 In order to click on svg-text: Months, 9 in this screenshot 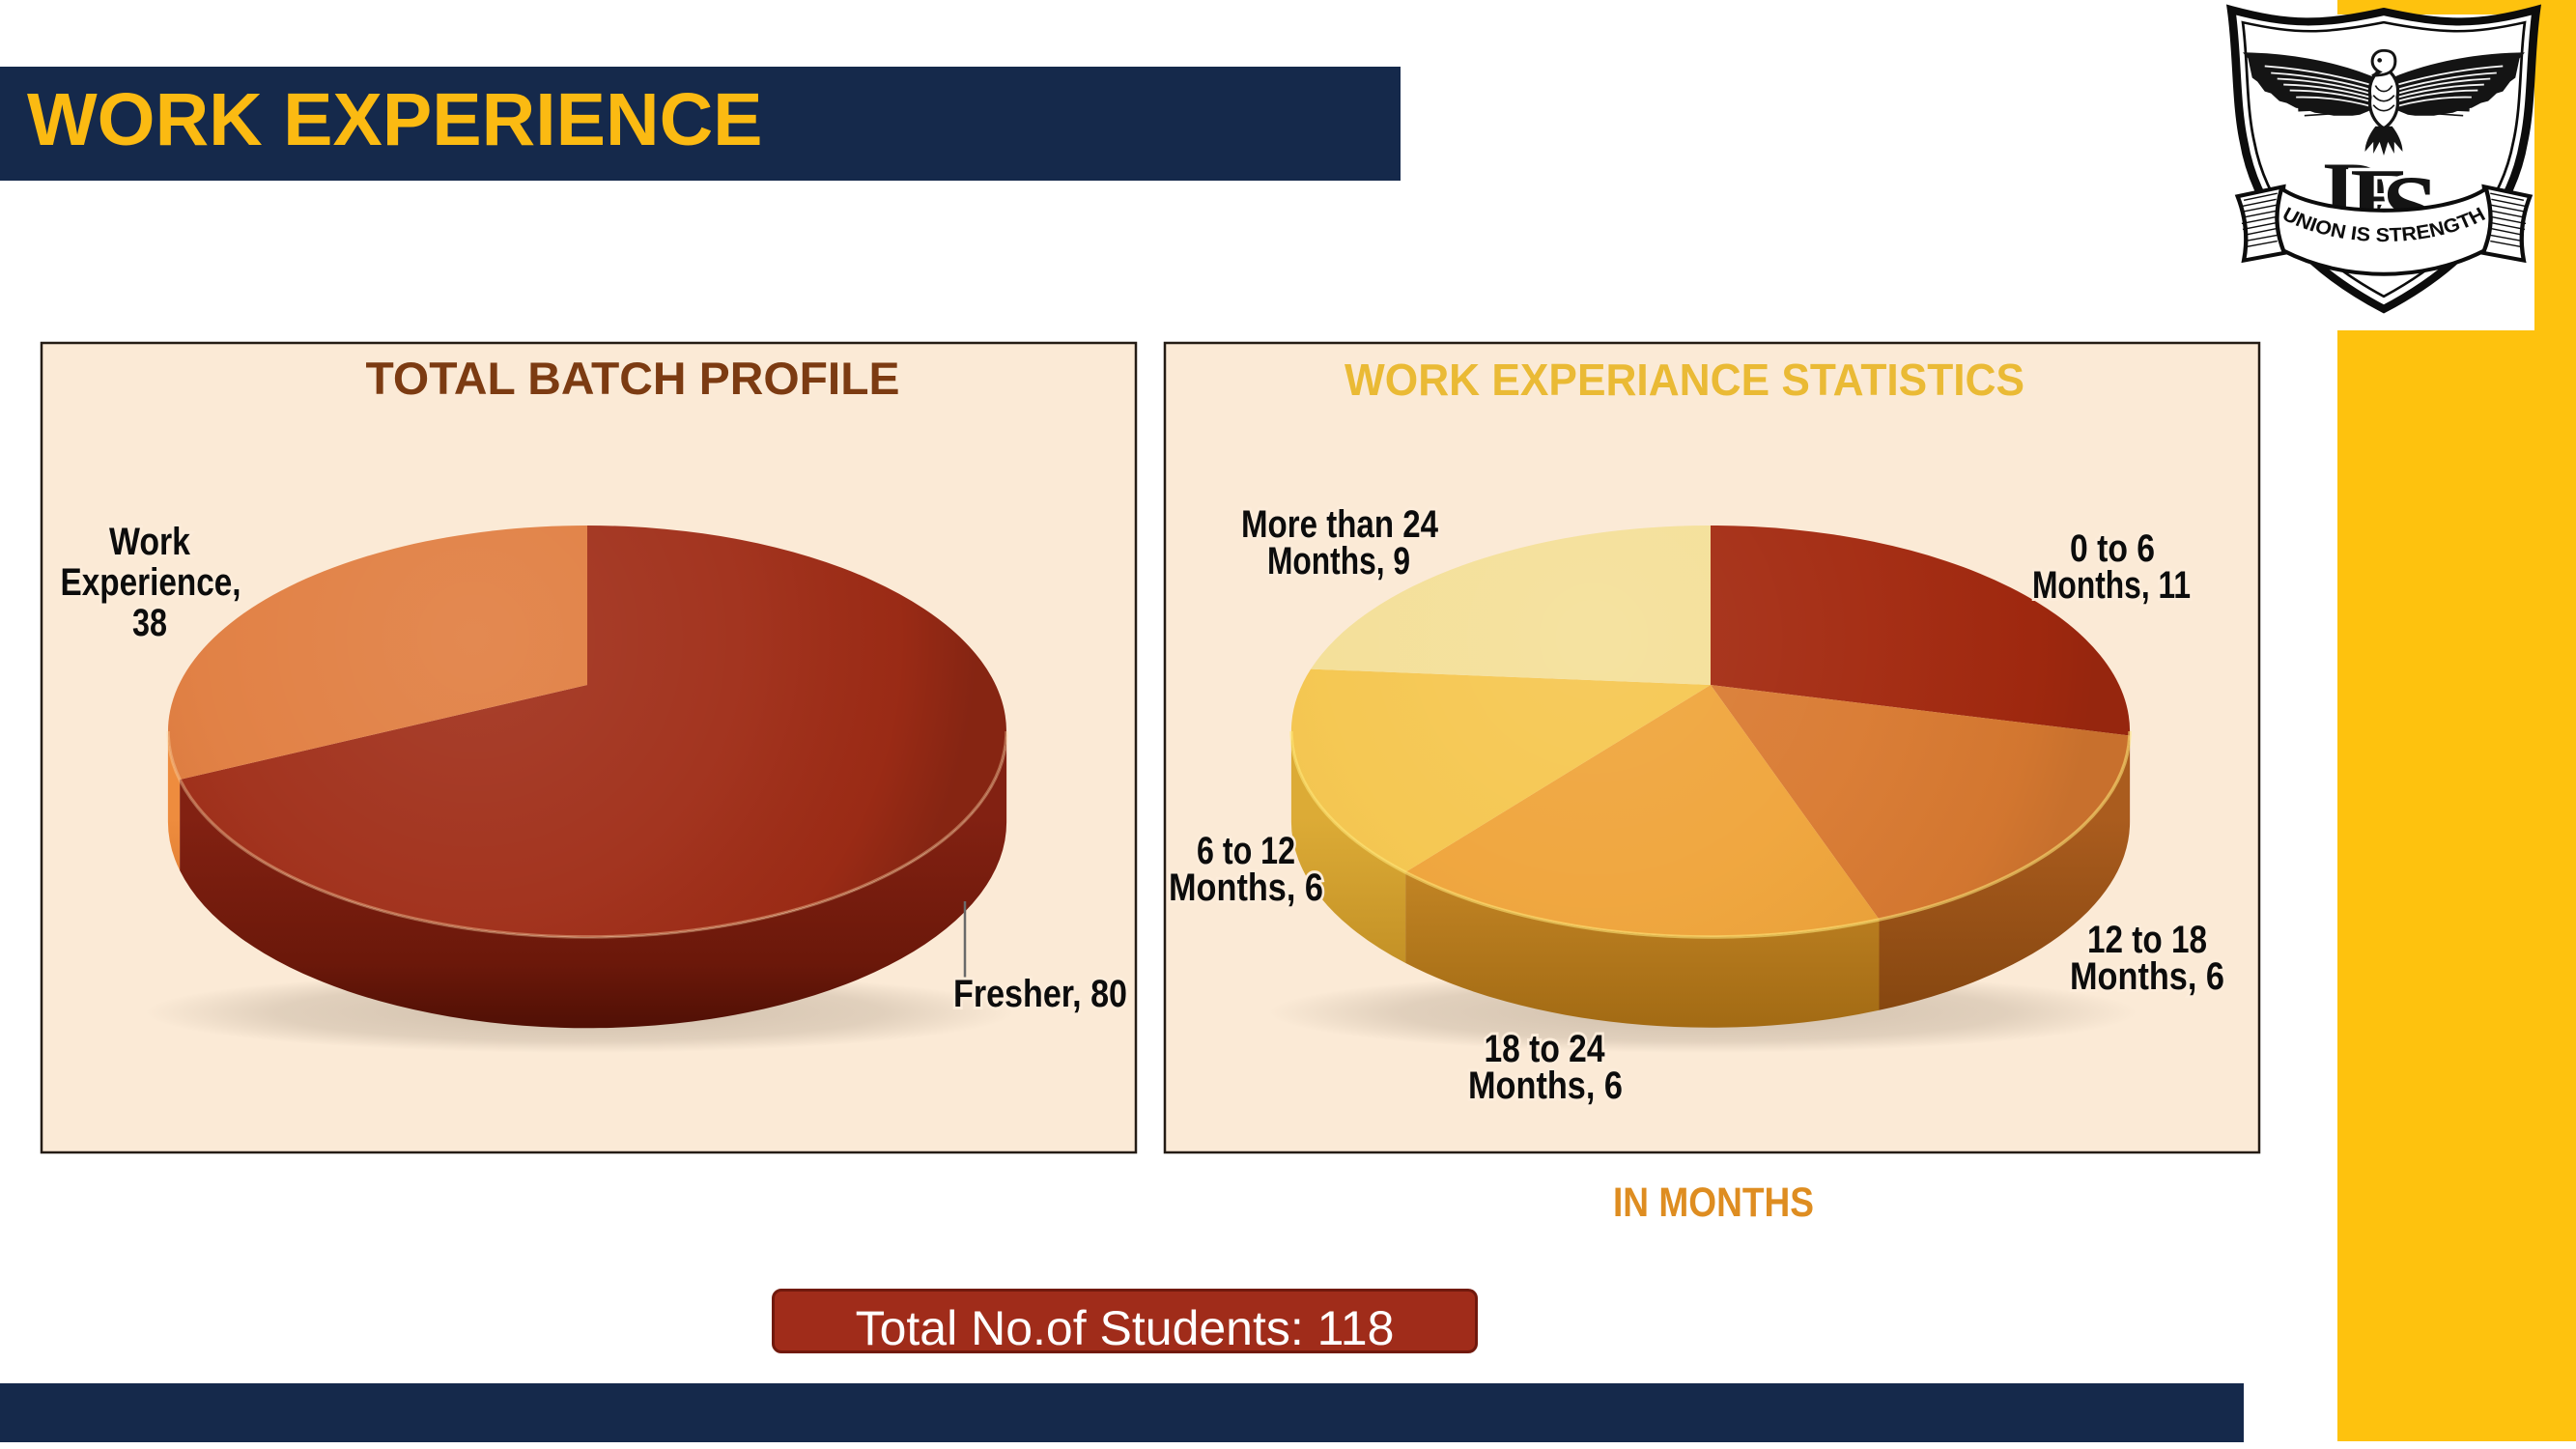, I will do `click(1338, 561)`.